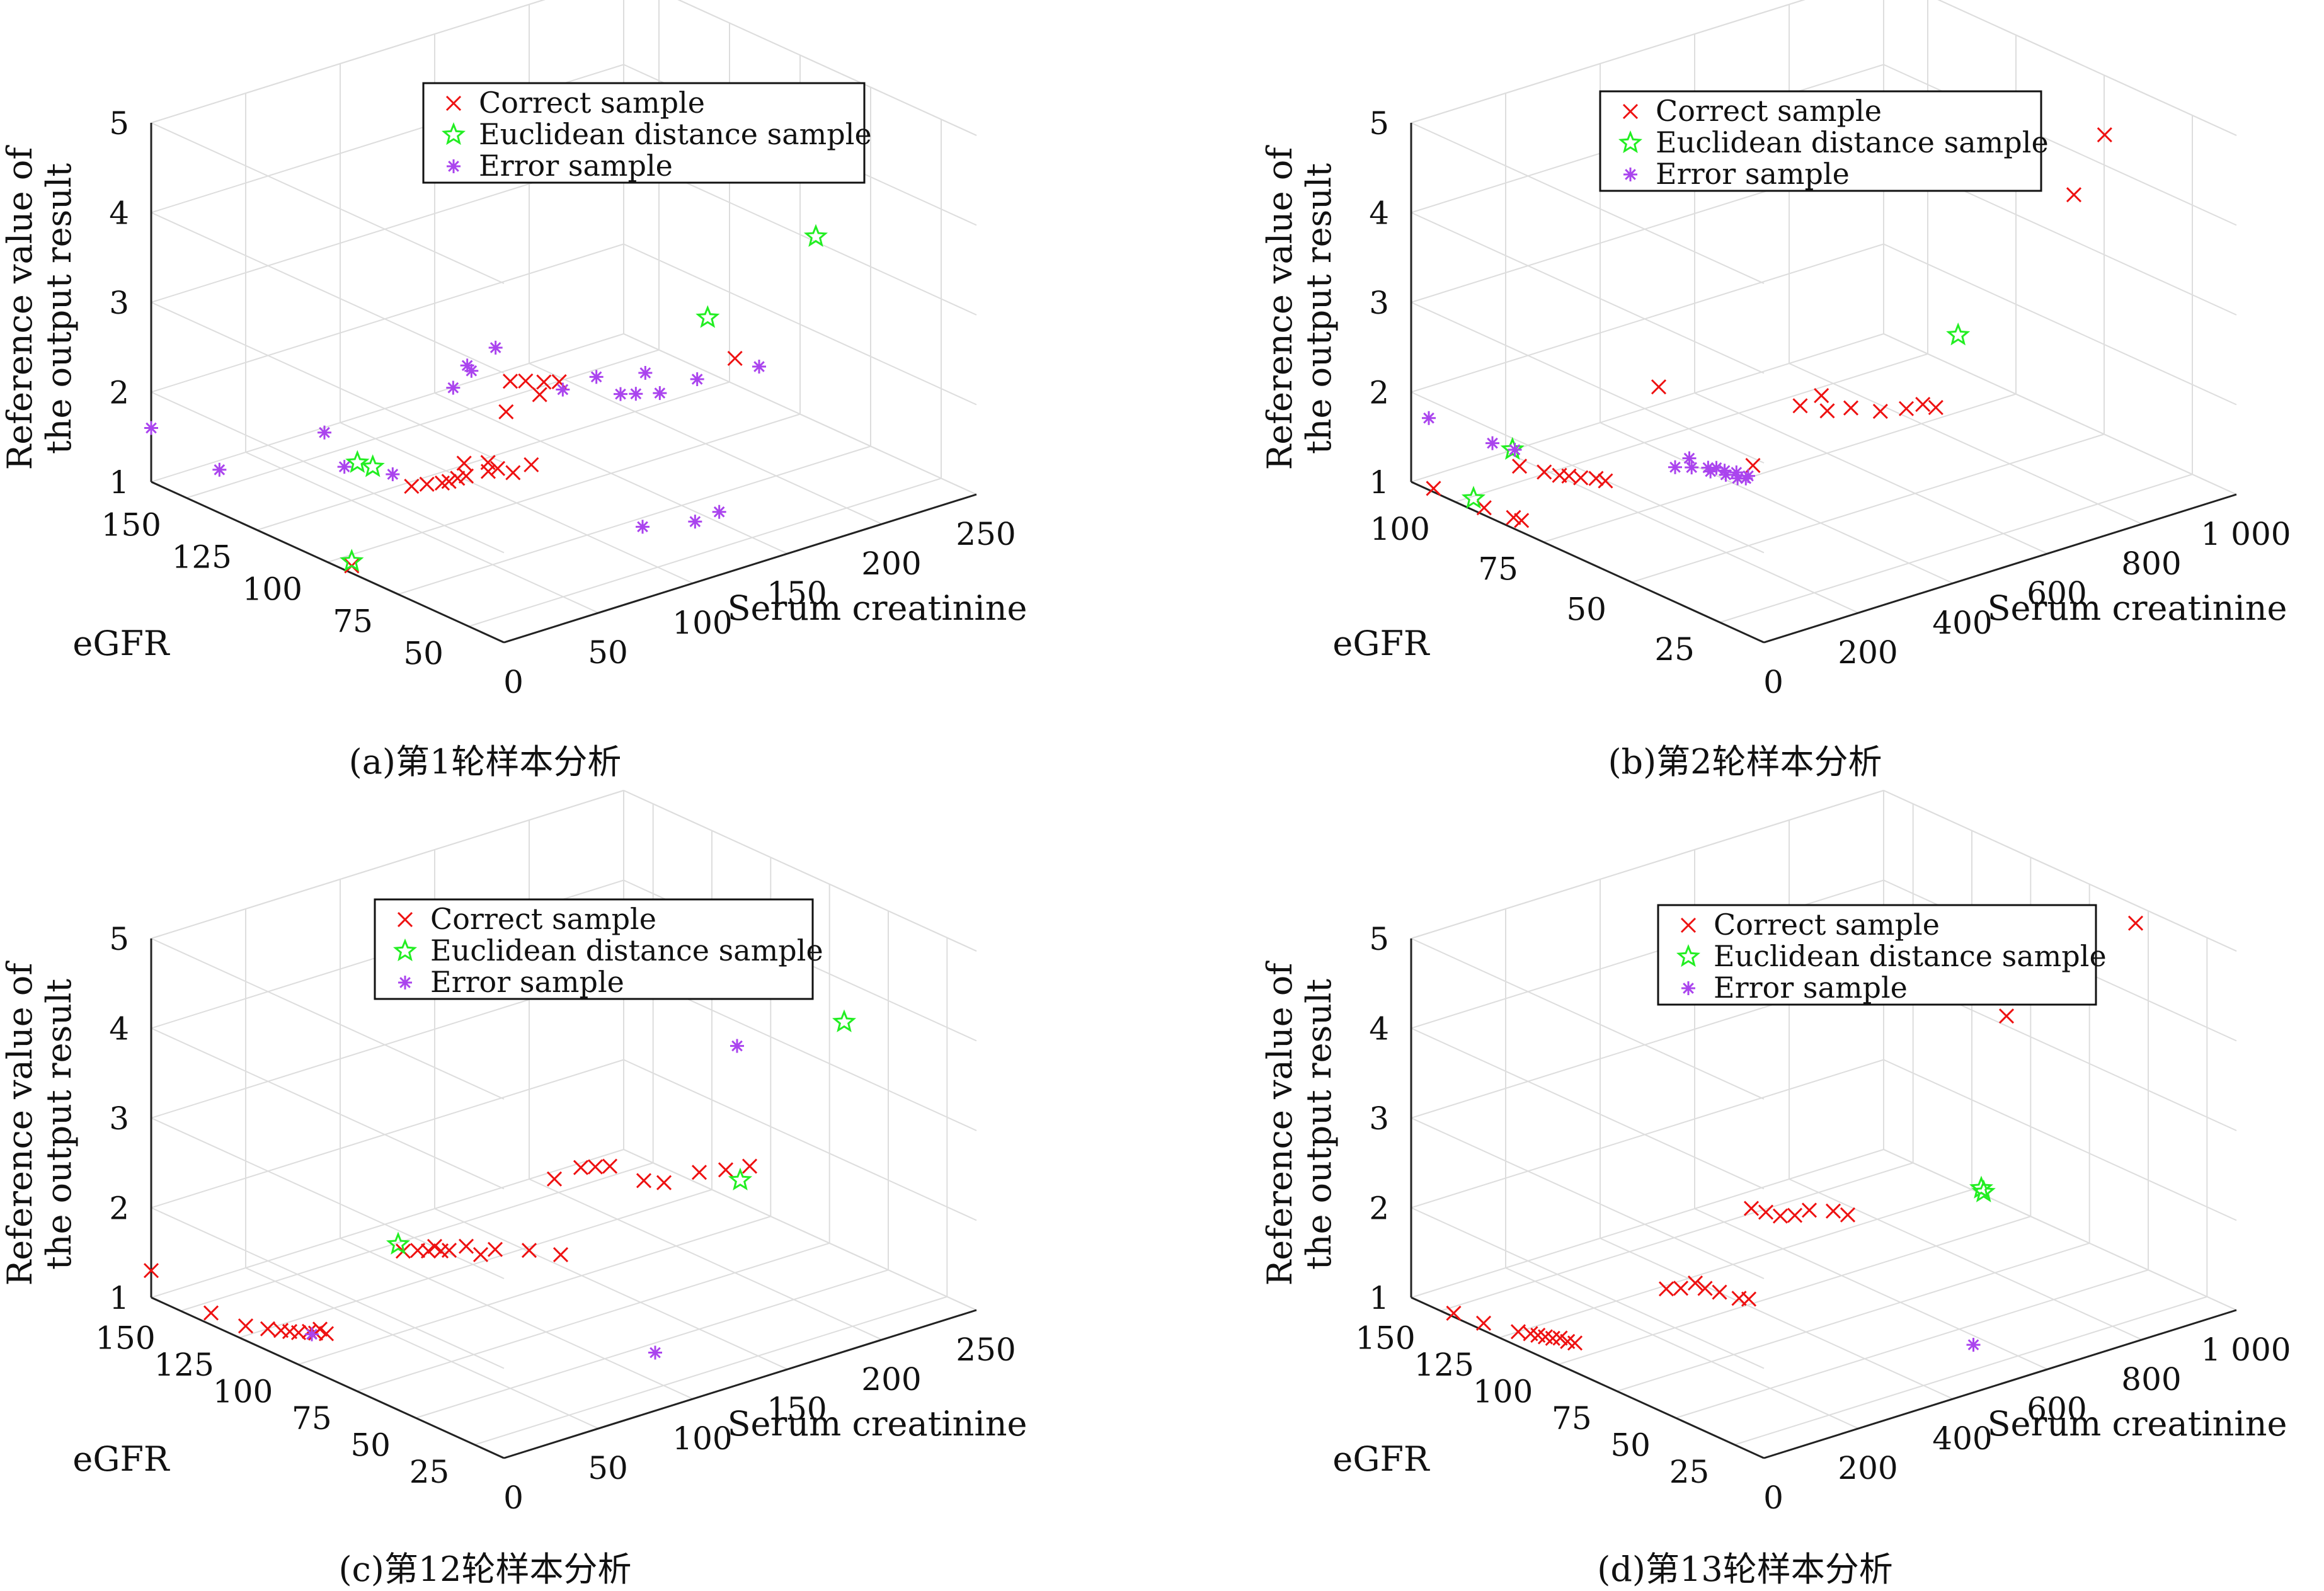 The height and width of the screenshot is (1591, 2324). I want to click on y-tick-label: 75, so click(1498, 569).